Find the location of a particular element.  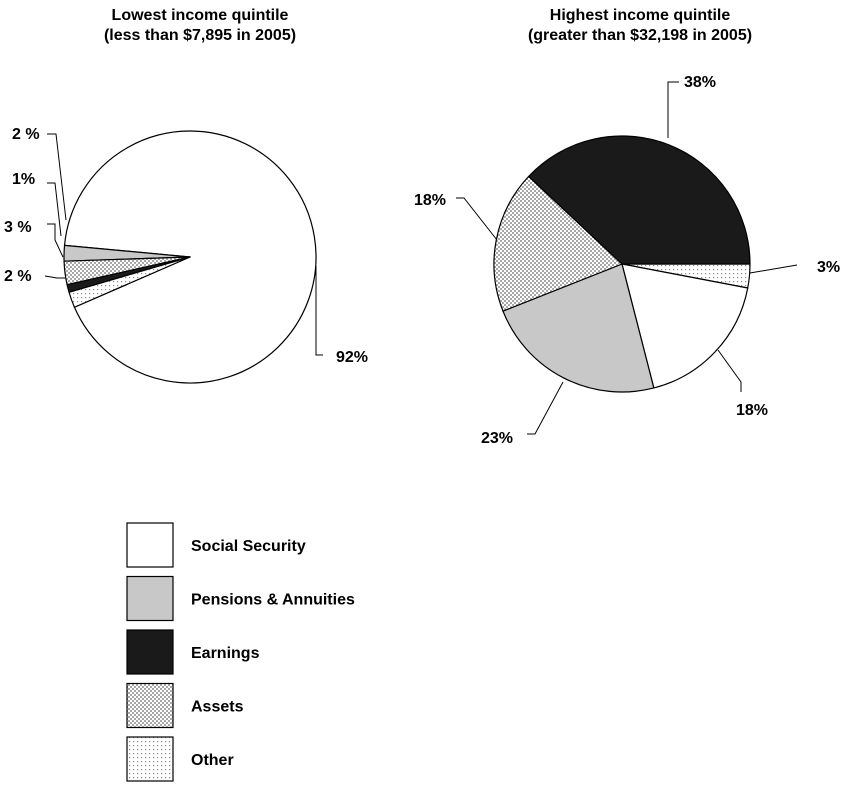

data-label-assets: 3 % is located at coordinates (18, 227).